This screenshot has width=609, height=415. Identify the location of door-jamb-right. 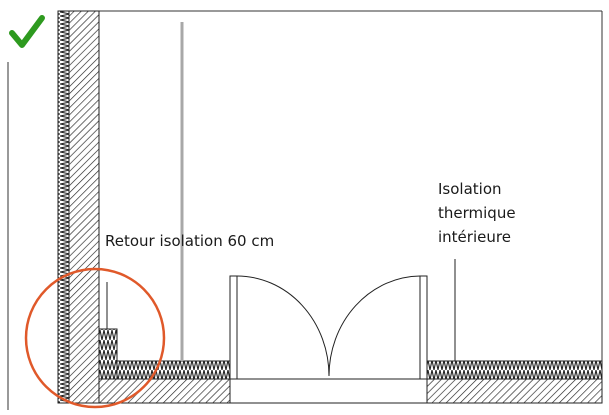
(423, 327).